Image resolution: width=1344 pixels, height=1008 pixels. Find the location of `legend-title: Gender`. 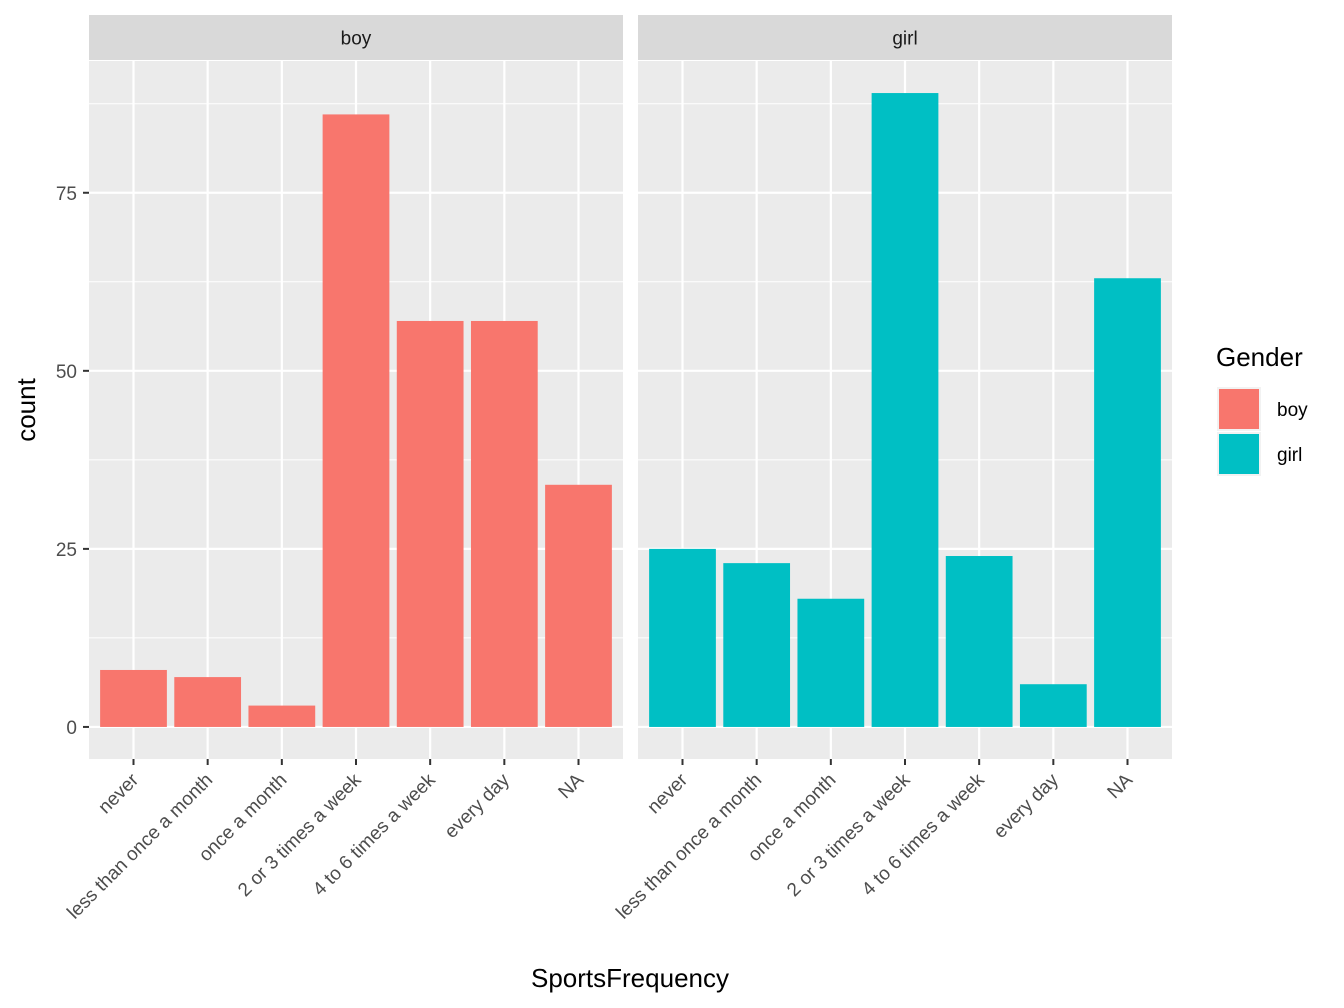

legend-title: Gender is located at coordinates (1259, 357).